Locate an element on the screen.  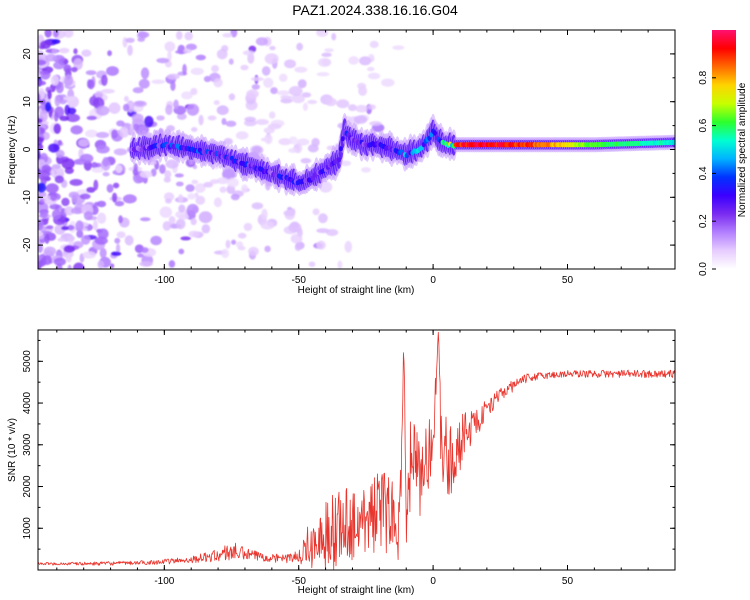
colorbar-gradient is located at coordinates (724, 149).